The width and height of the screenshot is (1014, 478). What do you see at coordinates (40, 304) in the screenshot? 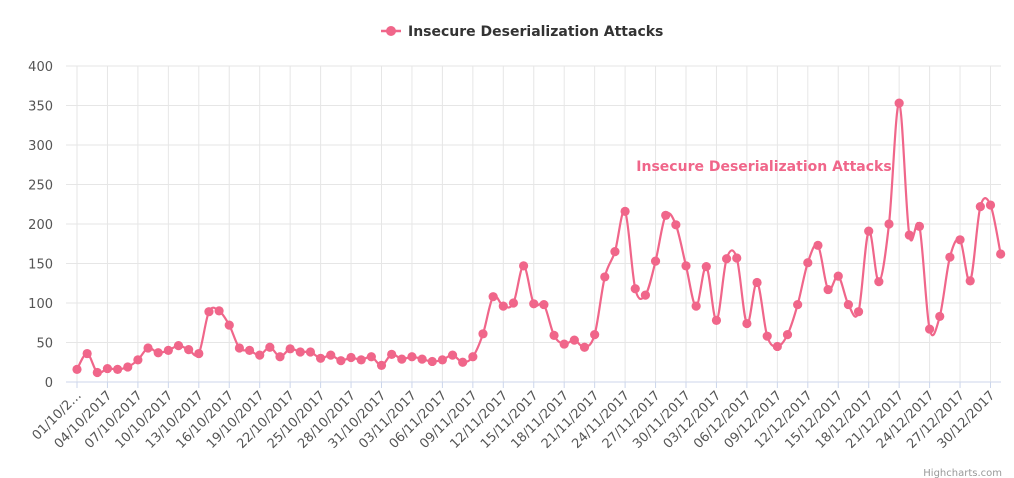
I see `y-tick-label: 100` at bounding box center [40, 304].